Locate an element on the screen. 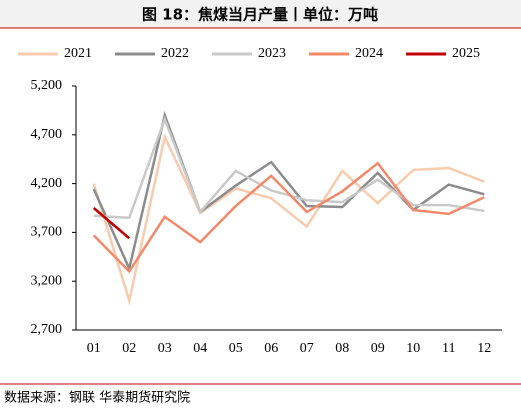 The image size is (521, 417). x-tick-label: 12 is located at coordinates (484, 348).